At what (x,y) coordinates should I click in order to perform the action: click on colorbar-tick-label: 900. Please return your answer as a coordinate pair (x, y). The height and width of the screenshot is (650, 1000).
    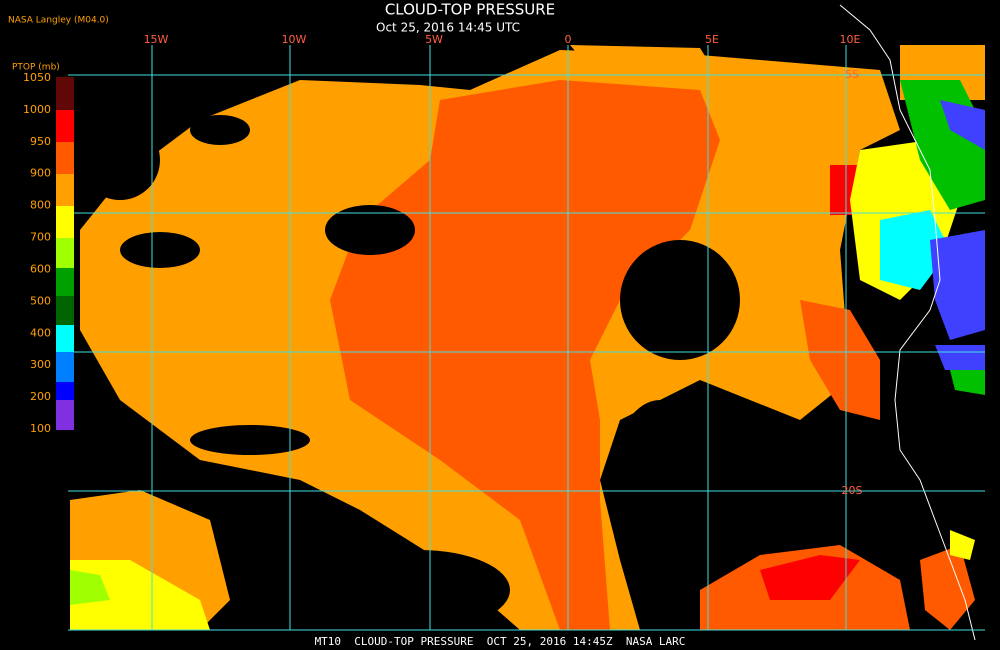
    Looking at the image, I should click on (40, 173).